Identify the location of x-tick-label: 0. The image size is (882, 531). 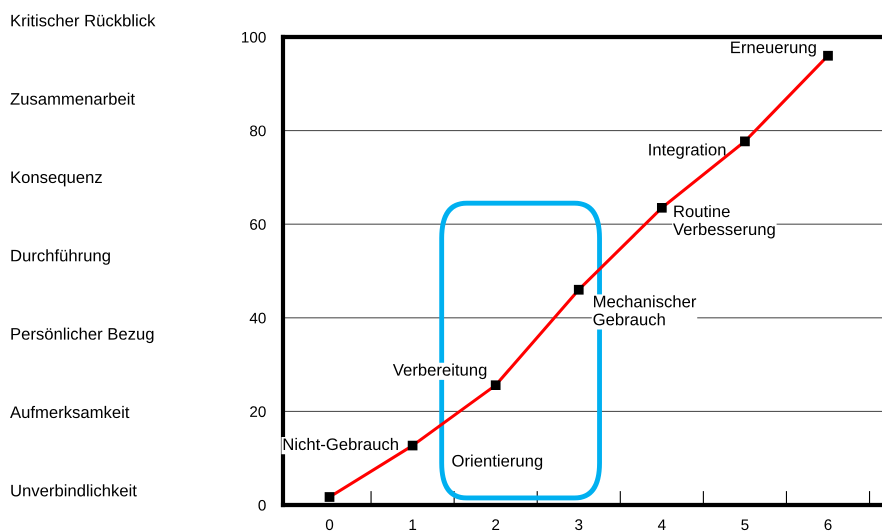
(330, 524).